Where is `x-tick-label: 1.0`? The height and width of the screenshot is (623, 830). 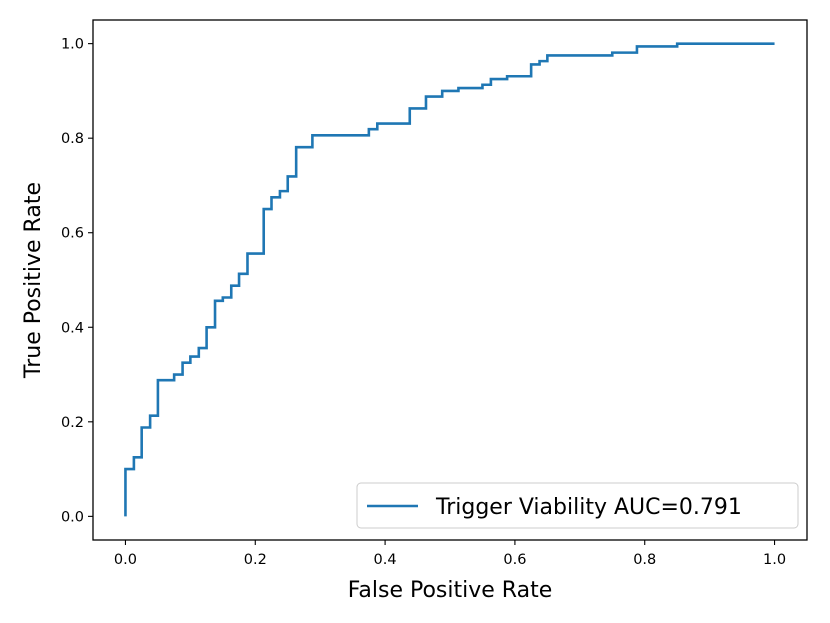
x-tick-label: 1.0 is located at coordinates (774, 560).